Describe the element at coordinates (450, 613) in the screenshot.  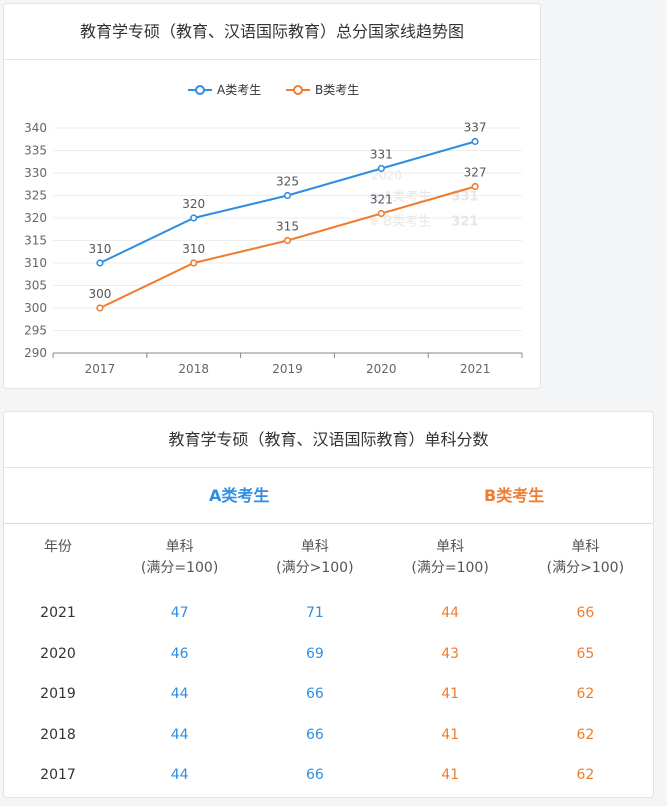
I see `cell-b-eq100: 44` at that location.